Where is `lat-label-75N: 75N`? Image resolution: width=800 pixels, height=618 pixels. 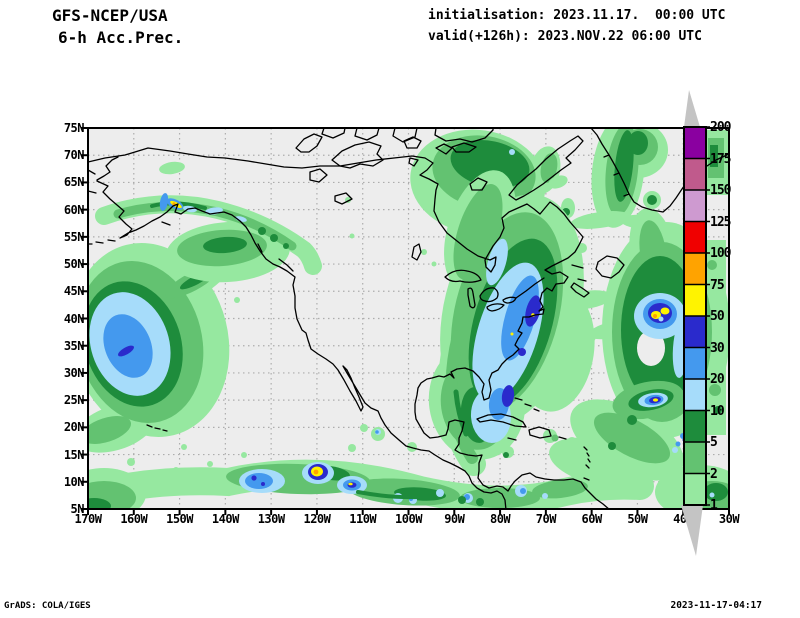
lat-label-75N: 75N is located at coordinates (74, 128).